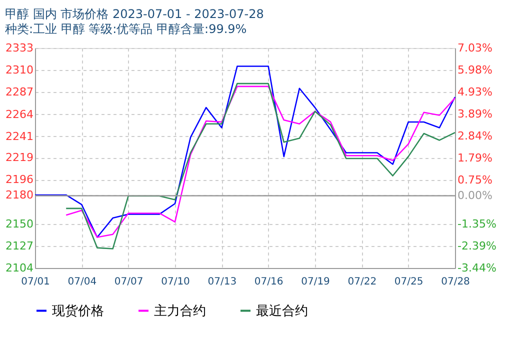 Image resolution: width=520 pixels, height=350 pixels. Describe the element at coordinates (475, 158) in the screenshot. I see `y2-tick-label: 1.79%` at that location.